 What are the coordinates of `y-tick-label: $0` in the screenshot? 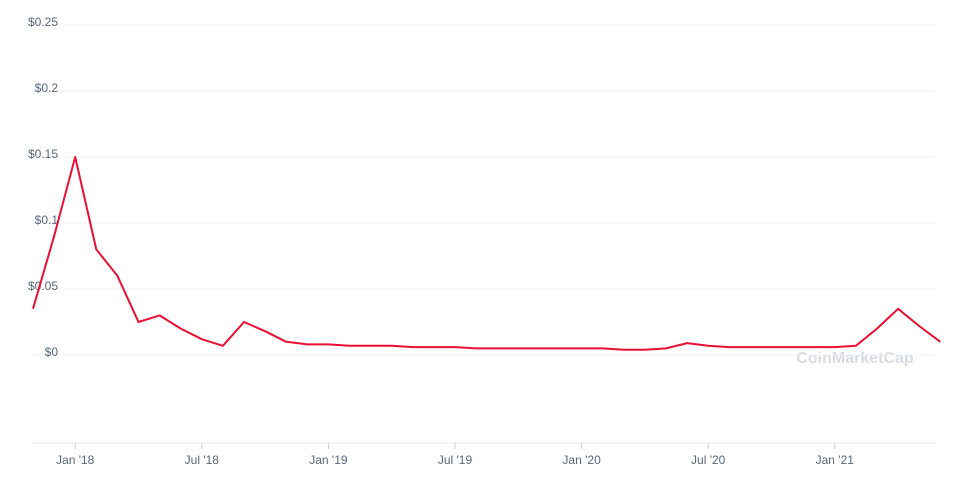 It's located at (52, 352).